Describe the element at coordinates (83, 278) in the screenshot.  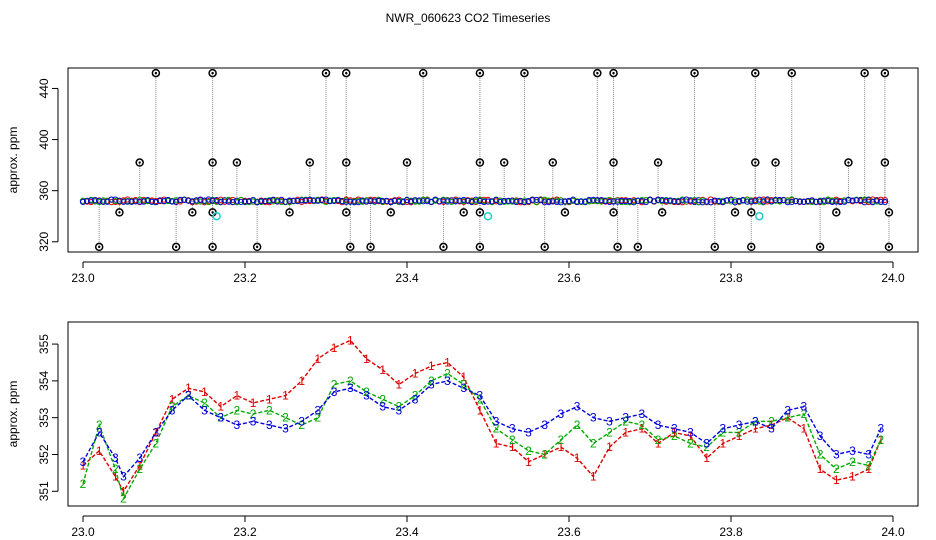
I see `top-x-tick-label: 23.0` at that location.